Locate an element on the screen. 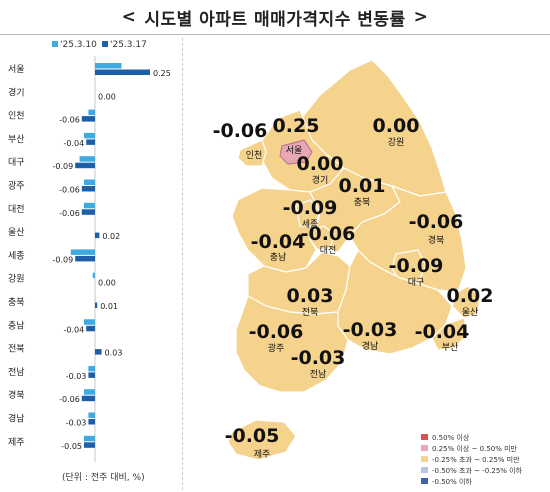  region-jeonnam is located at coordinates (292, 344).